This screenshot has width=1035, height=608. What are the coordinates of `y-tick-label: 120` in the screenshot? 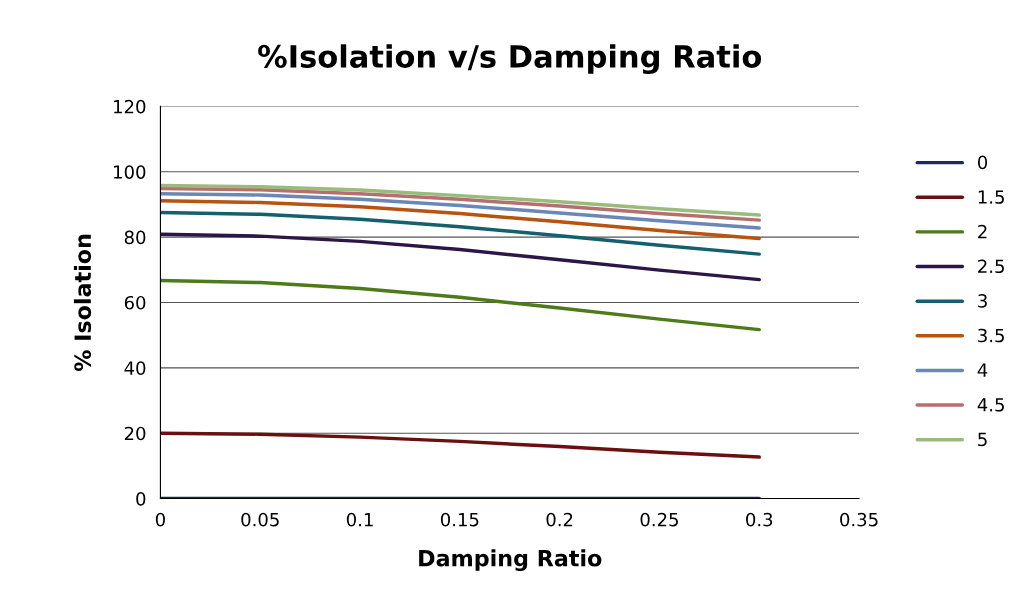 It's located at (130, 106).